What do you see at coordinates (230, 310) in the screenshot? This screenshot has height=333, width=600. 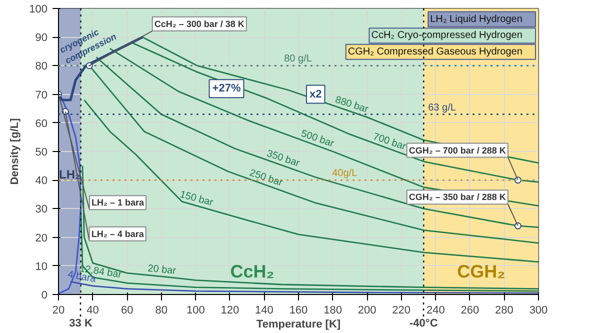 I see `x-tick-label: 120` at bounding box center [230, 310].